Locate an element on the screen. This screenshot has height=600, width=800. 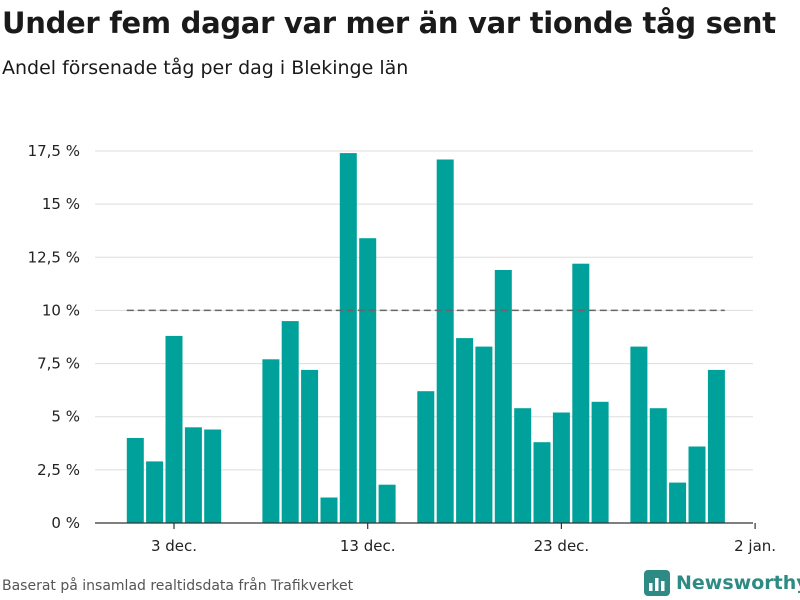
x-axis: 3 dec. 13 dec. 23 dec. 2 jan. is located at coordinates (435, 538).